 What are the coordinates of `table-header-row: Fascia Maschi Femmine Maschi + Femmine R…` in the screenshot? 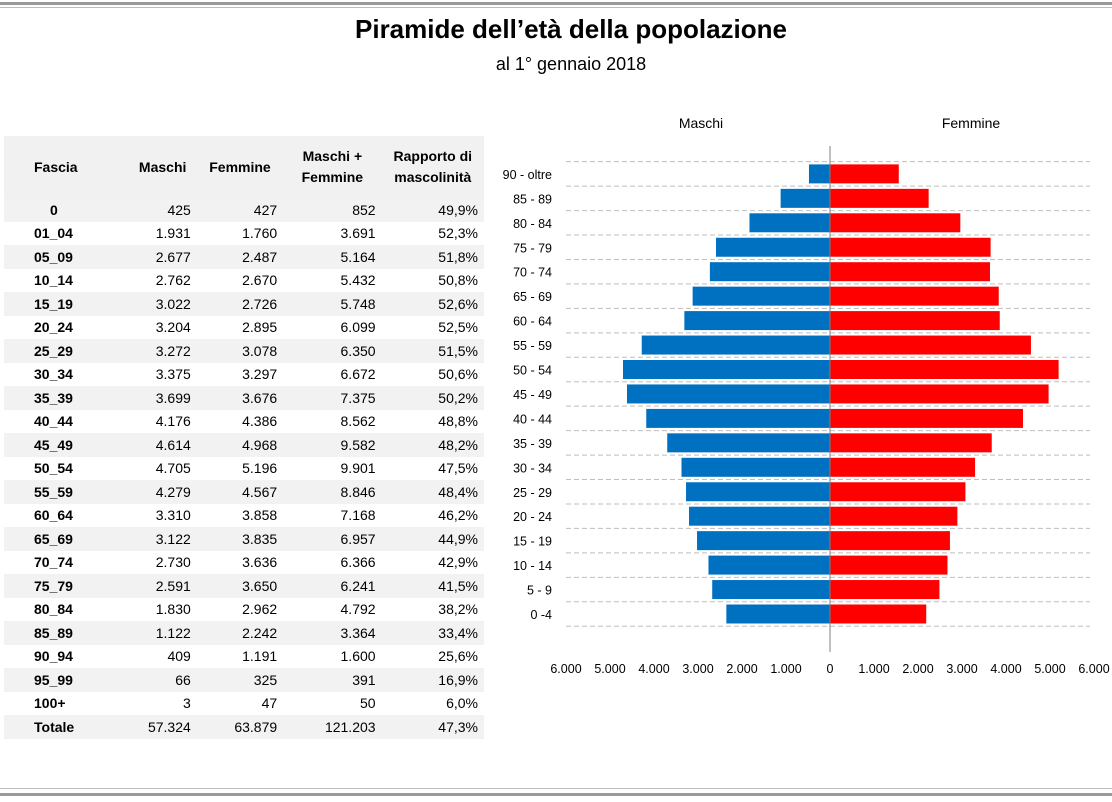 It's located at (244, 167).